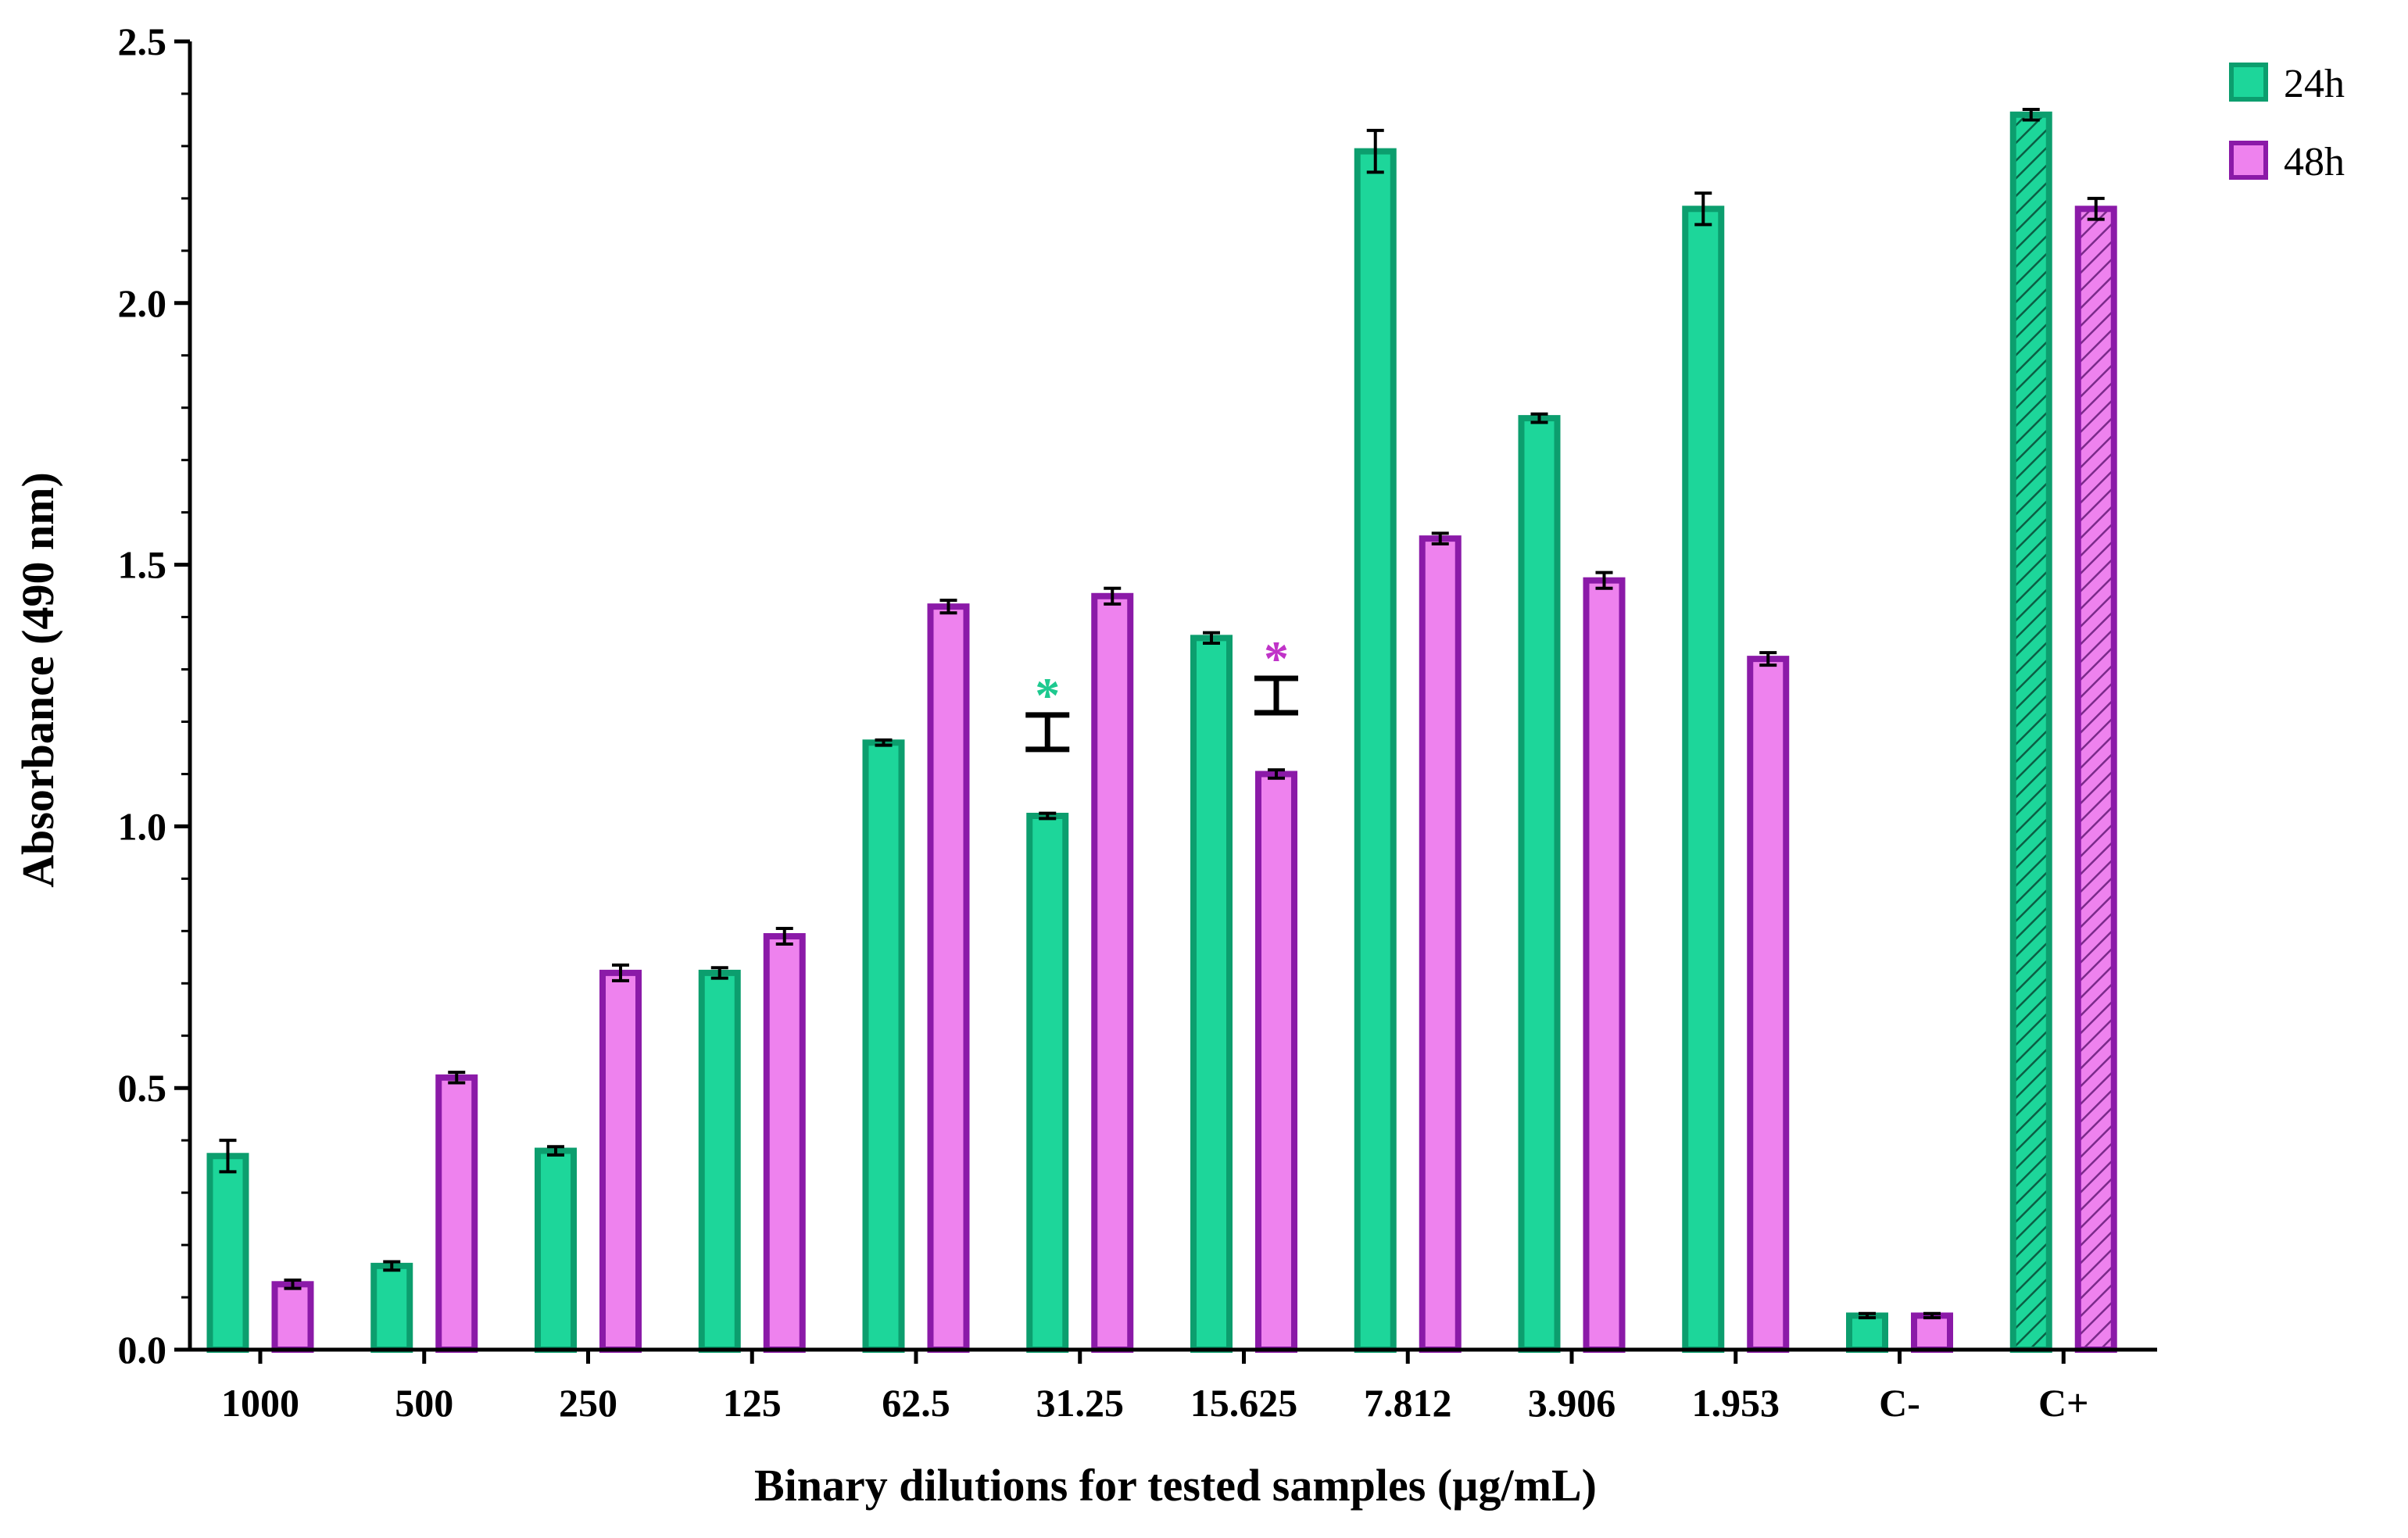  I want to click on x-tick-label-Cminus: C-, so click(1899, 1403).